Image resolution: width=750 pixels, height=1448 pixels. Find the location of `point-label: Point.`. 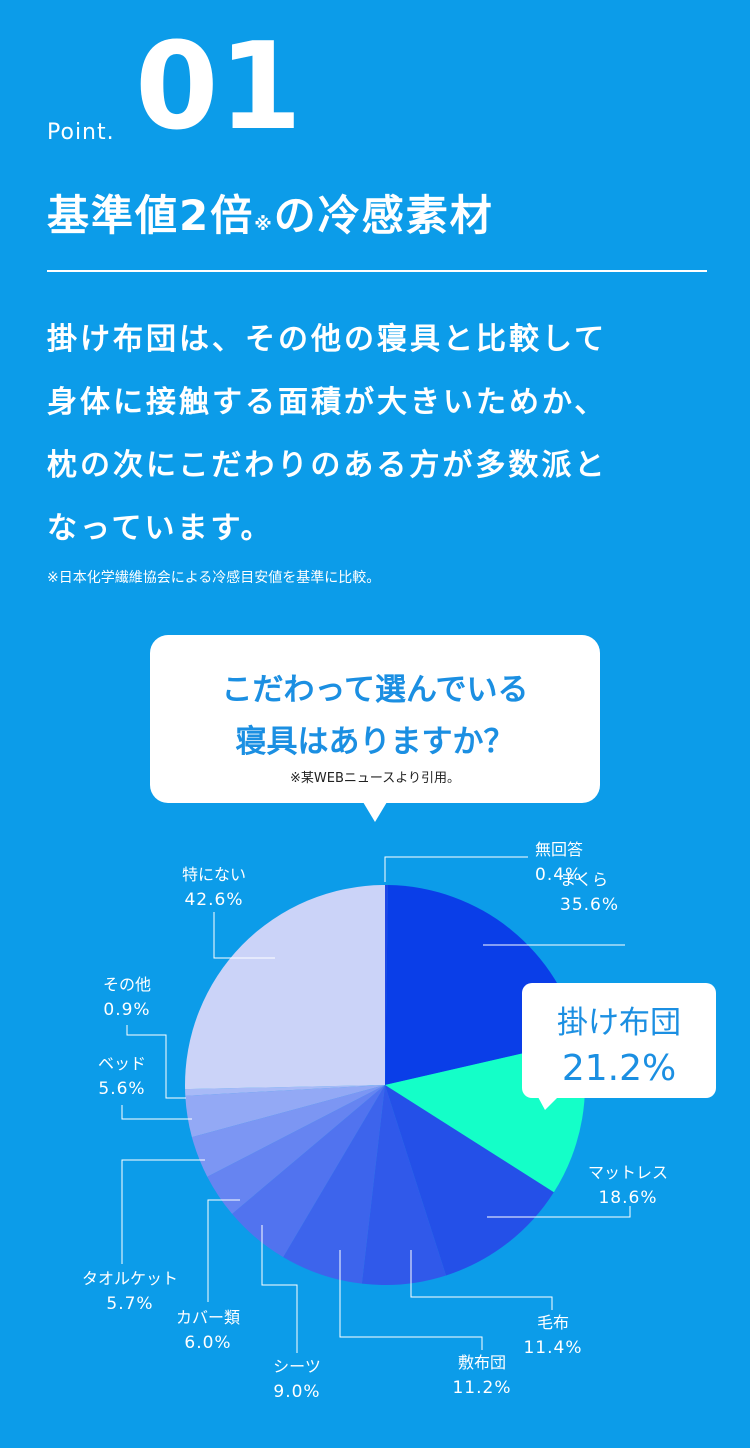

point-label: Point. is located at coordinates (81, 132).